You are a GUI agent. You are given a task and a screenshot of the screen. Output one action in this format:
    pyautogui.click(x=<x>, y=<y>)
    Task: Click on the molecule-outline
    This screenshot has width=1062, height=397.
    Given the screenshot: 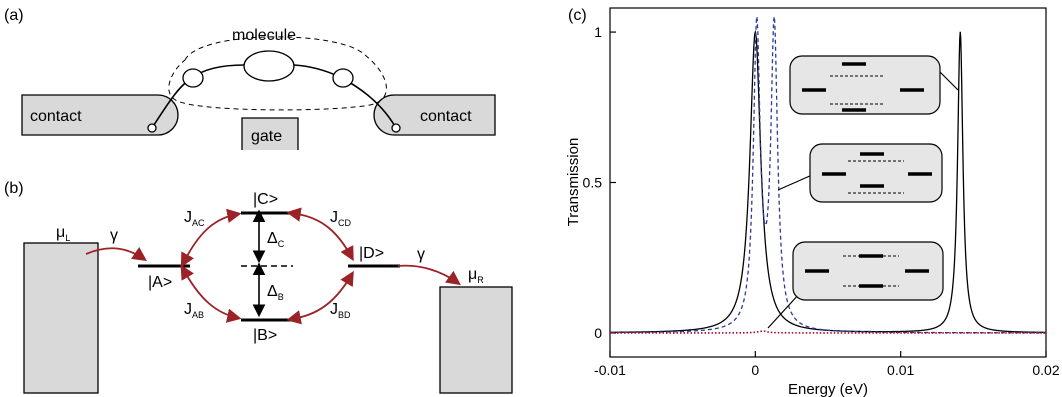 What is the action you would take?
    pyautogui.click(x=277, y=73)
    